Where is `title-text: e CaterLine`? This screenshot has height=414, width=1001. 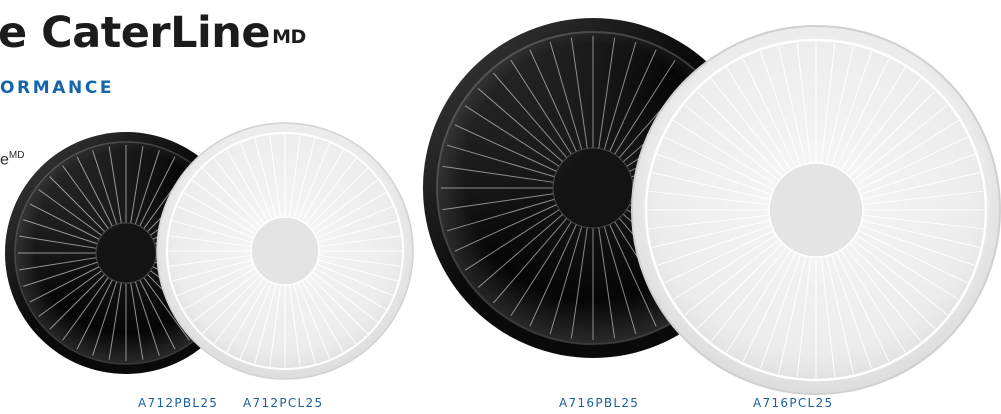
title-text: e CaterLine is located at coordinates (135, 33).